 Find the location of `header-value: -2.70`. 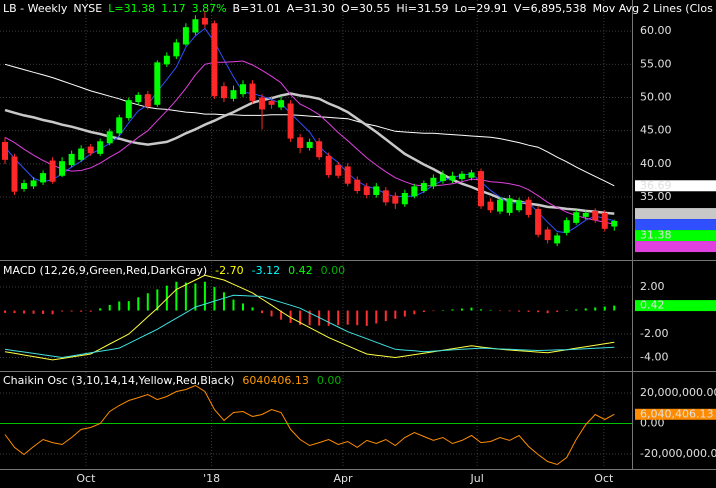

header-value: -2.70 is located at coordinates (229, 270).